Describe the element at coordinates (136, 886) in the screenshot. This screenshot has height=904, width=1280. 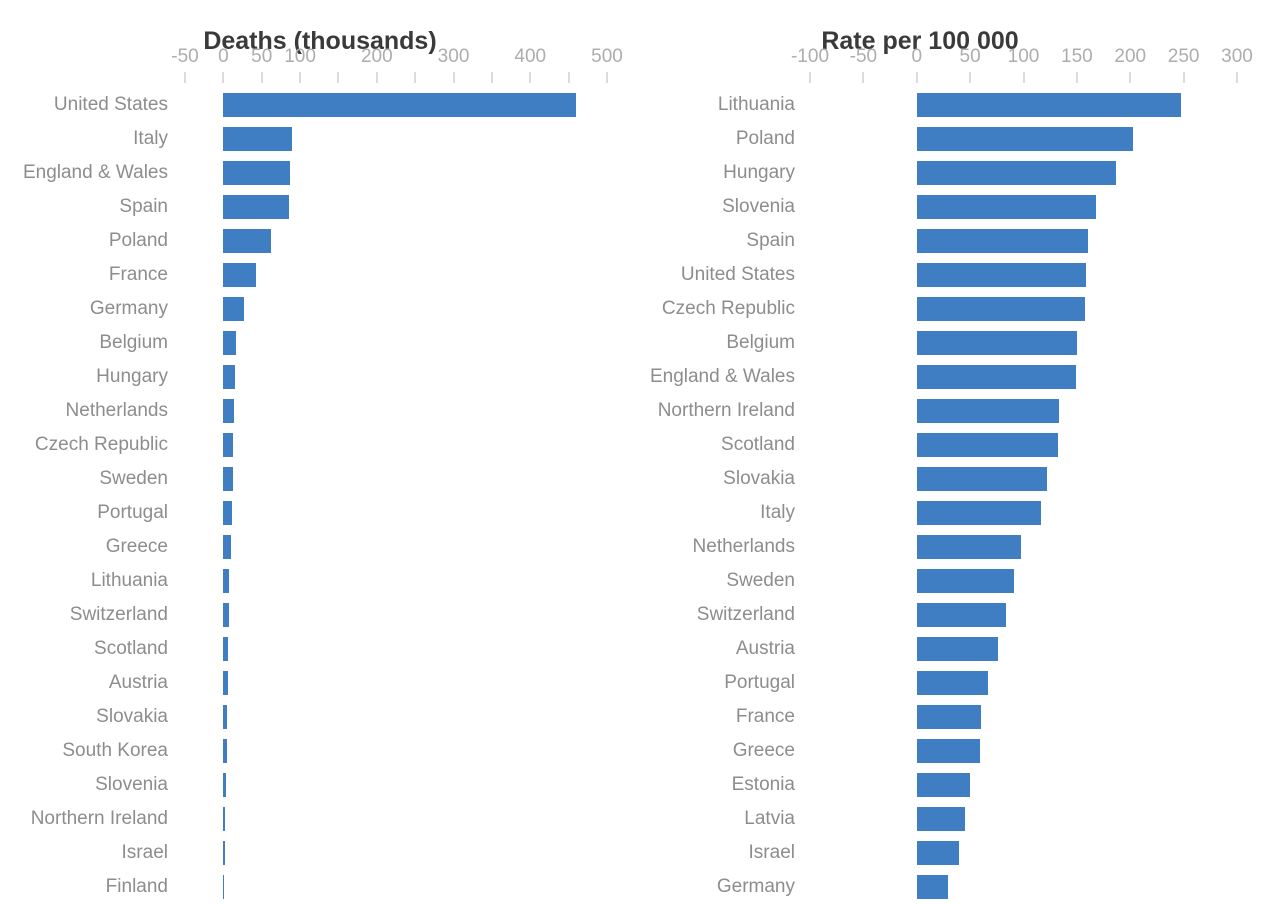
I see `category-label: Finland` at that location.